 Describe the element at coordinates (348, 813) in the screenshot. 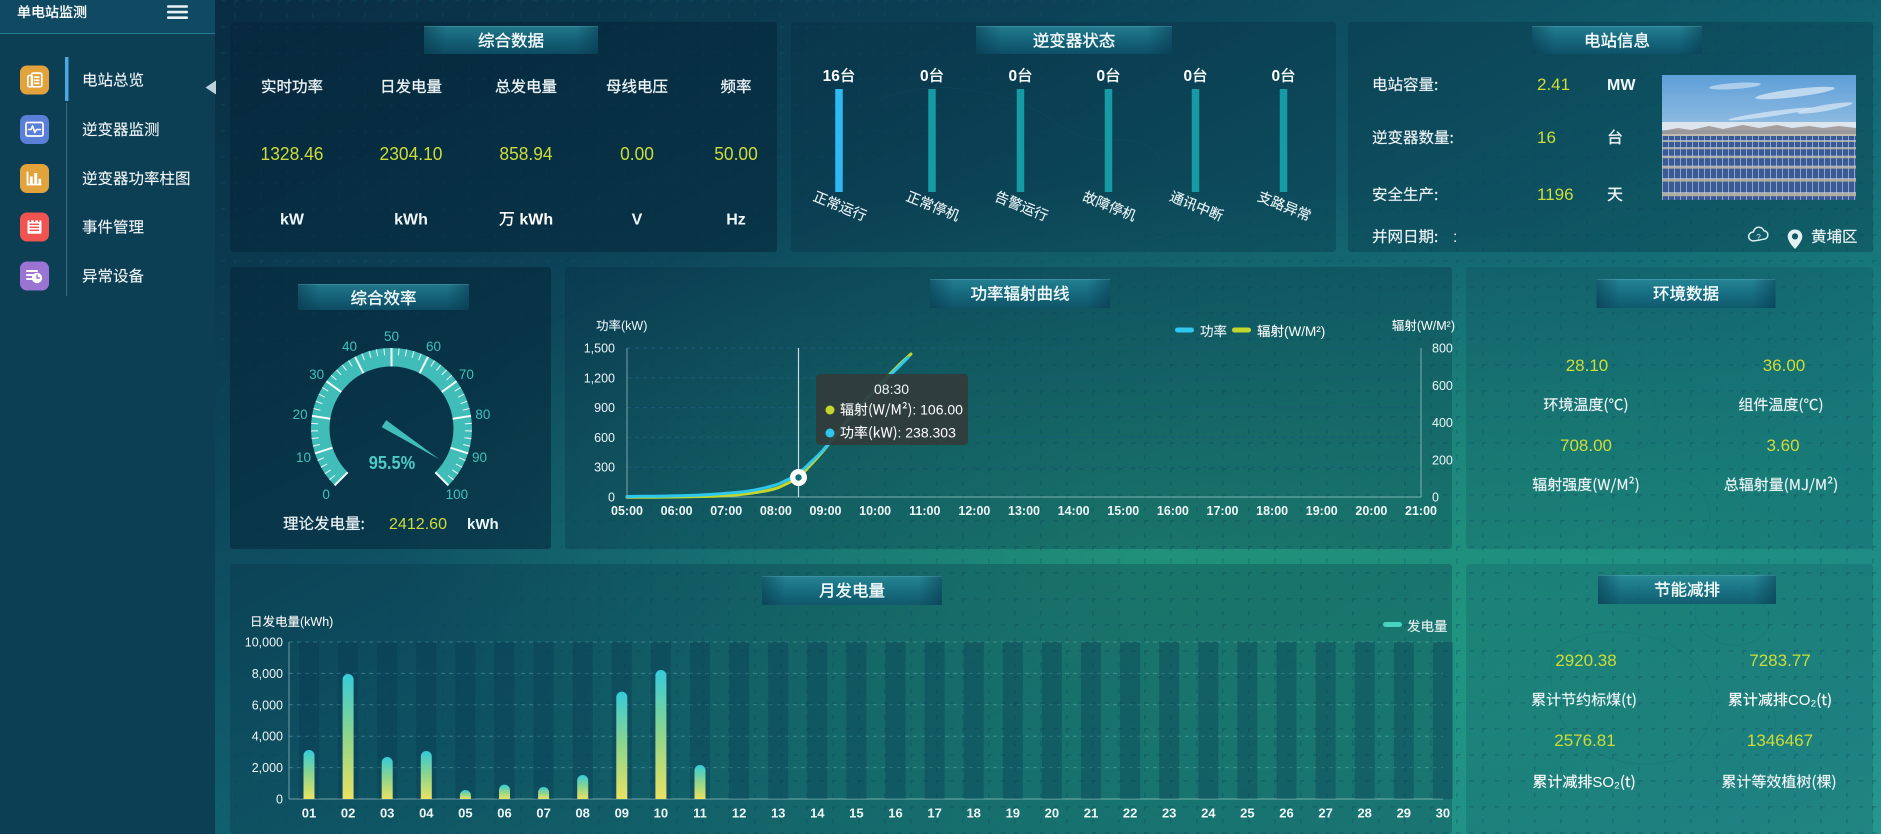

I see `svg-text: 02` at that location.